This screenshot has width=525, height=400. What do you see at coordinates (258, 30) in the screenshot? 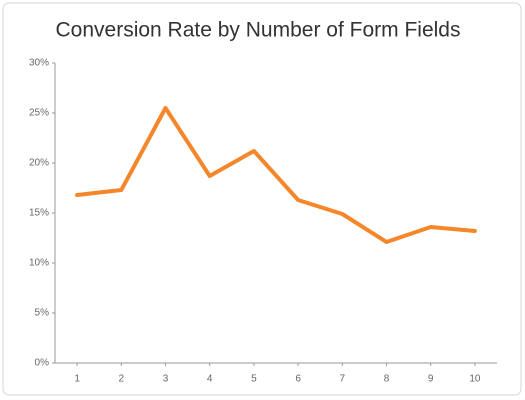
I see `chart-title: Conversion Rate by Number of Form Fields` at bounding box center [258, 30].